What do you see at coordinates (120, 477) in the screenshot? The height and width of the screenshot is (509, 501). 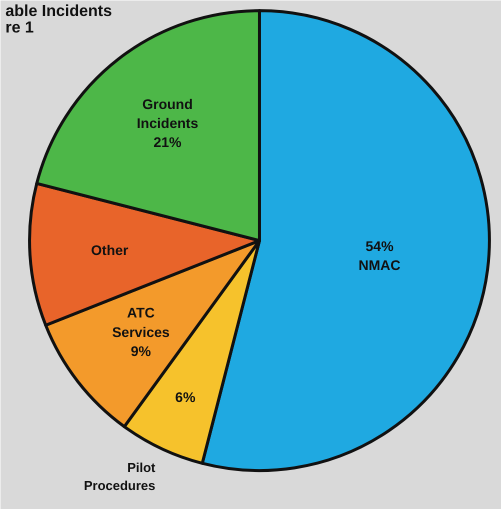 I see `slice-label: Pilot Procedures` at bounding box center [120, 477].